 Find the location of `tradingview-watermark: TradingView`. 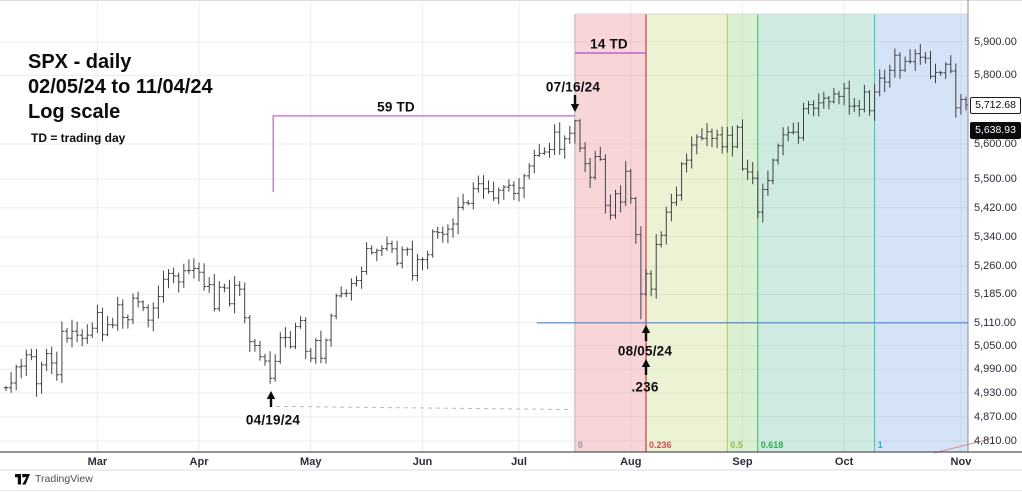

tradingview-watermark: TradingView is located at coordinates (54, 479).